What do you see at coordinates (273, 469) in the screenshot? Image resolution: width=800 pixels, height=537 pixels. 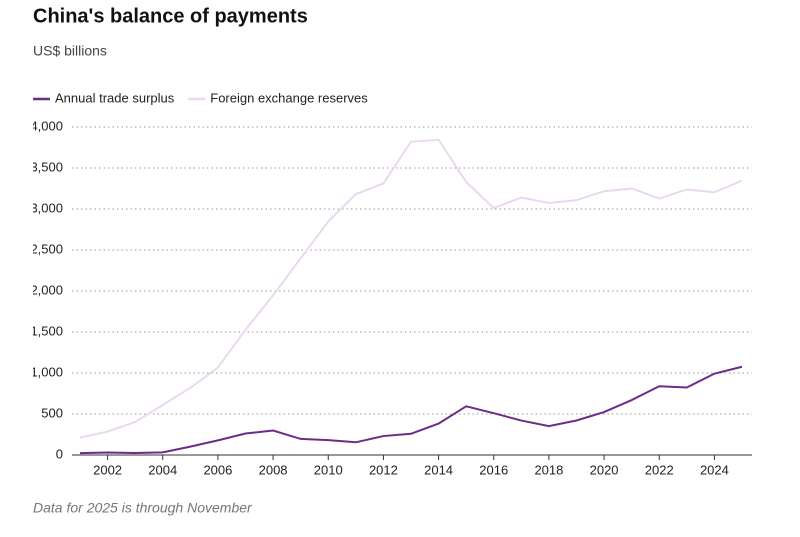 I see `x-tick-label: 2008` at bounding box center [273, 469].